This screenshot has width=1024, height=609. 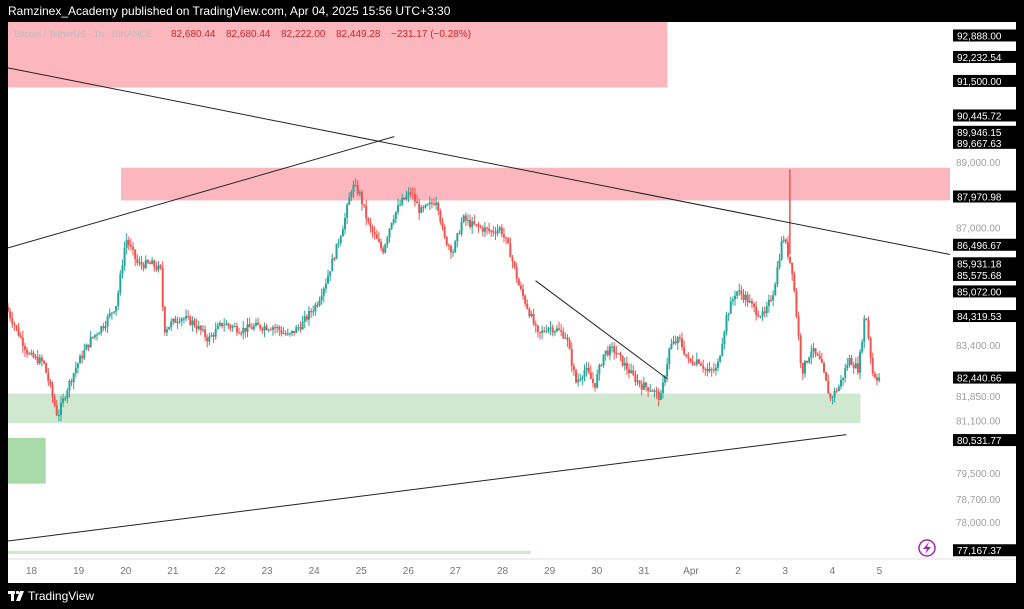 What do you see at coordinates (979, 276) in the screenshot?
I see `svg-text: 85,575.68` at bounding box center [979, 276].